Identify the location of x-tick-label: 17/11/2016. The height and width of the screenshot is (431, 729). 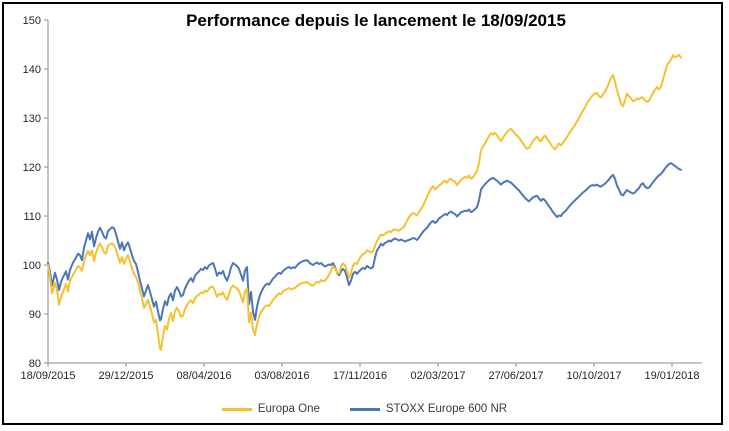
(360, 376).